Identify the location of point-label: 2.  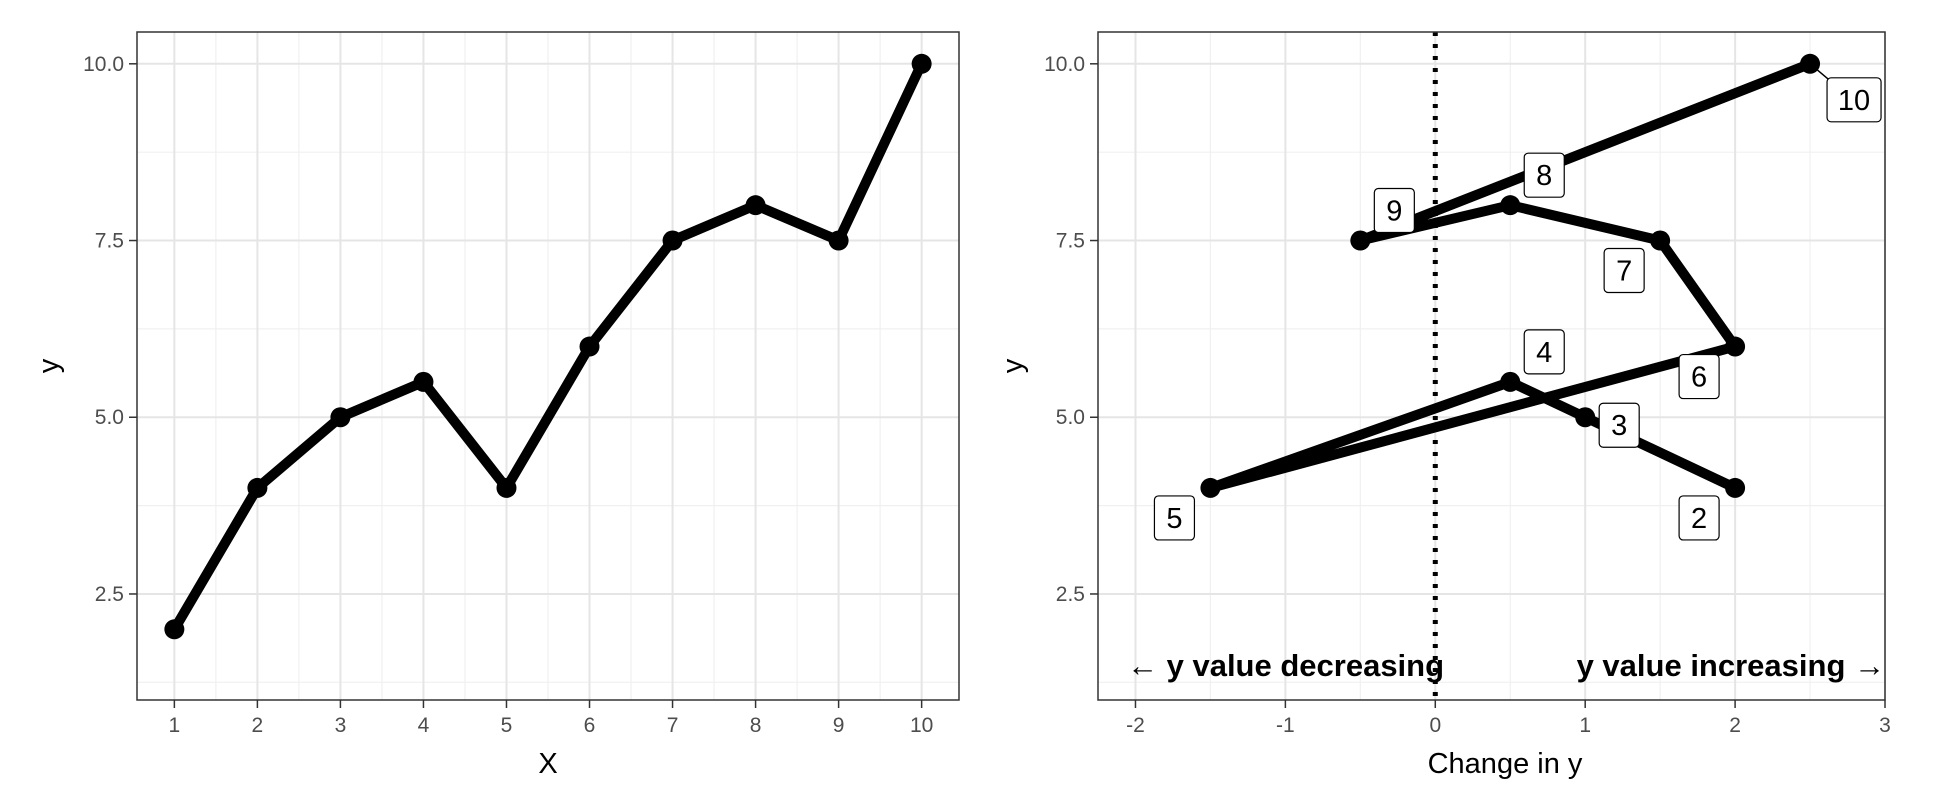
(1699, 519).